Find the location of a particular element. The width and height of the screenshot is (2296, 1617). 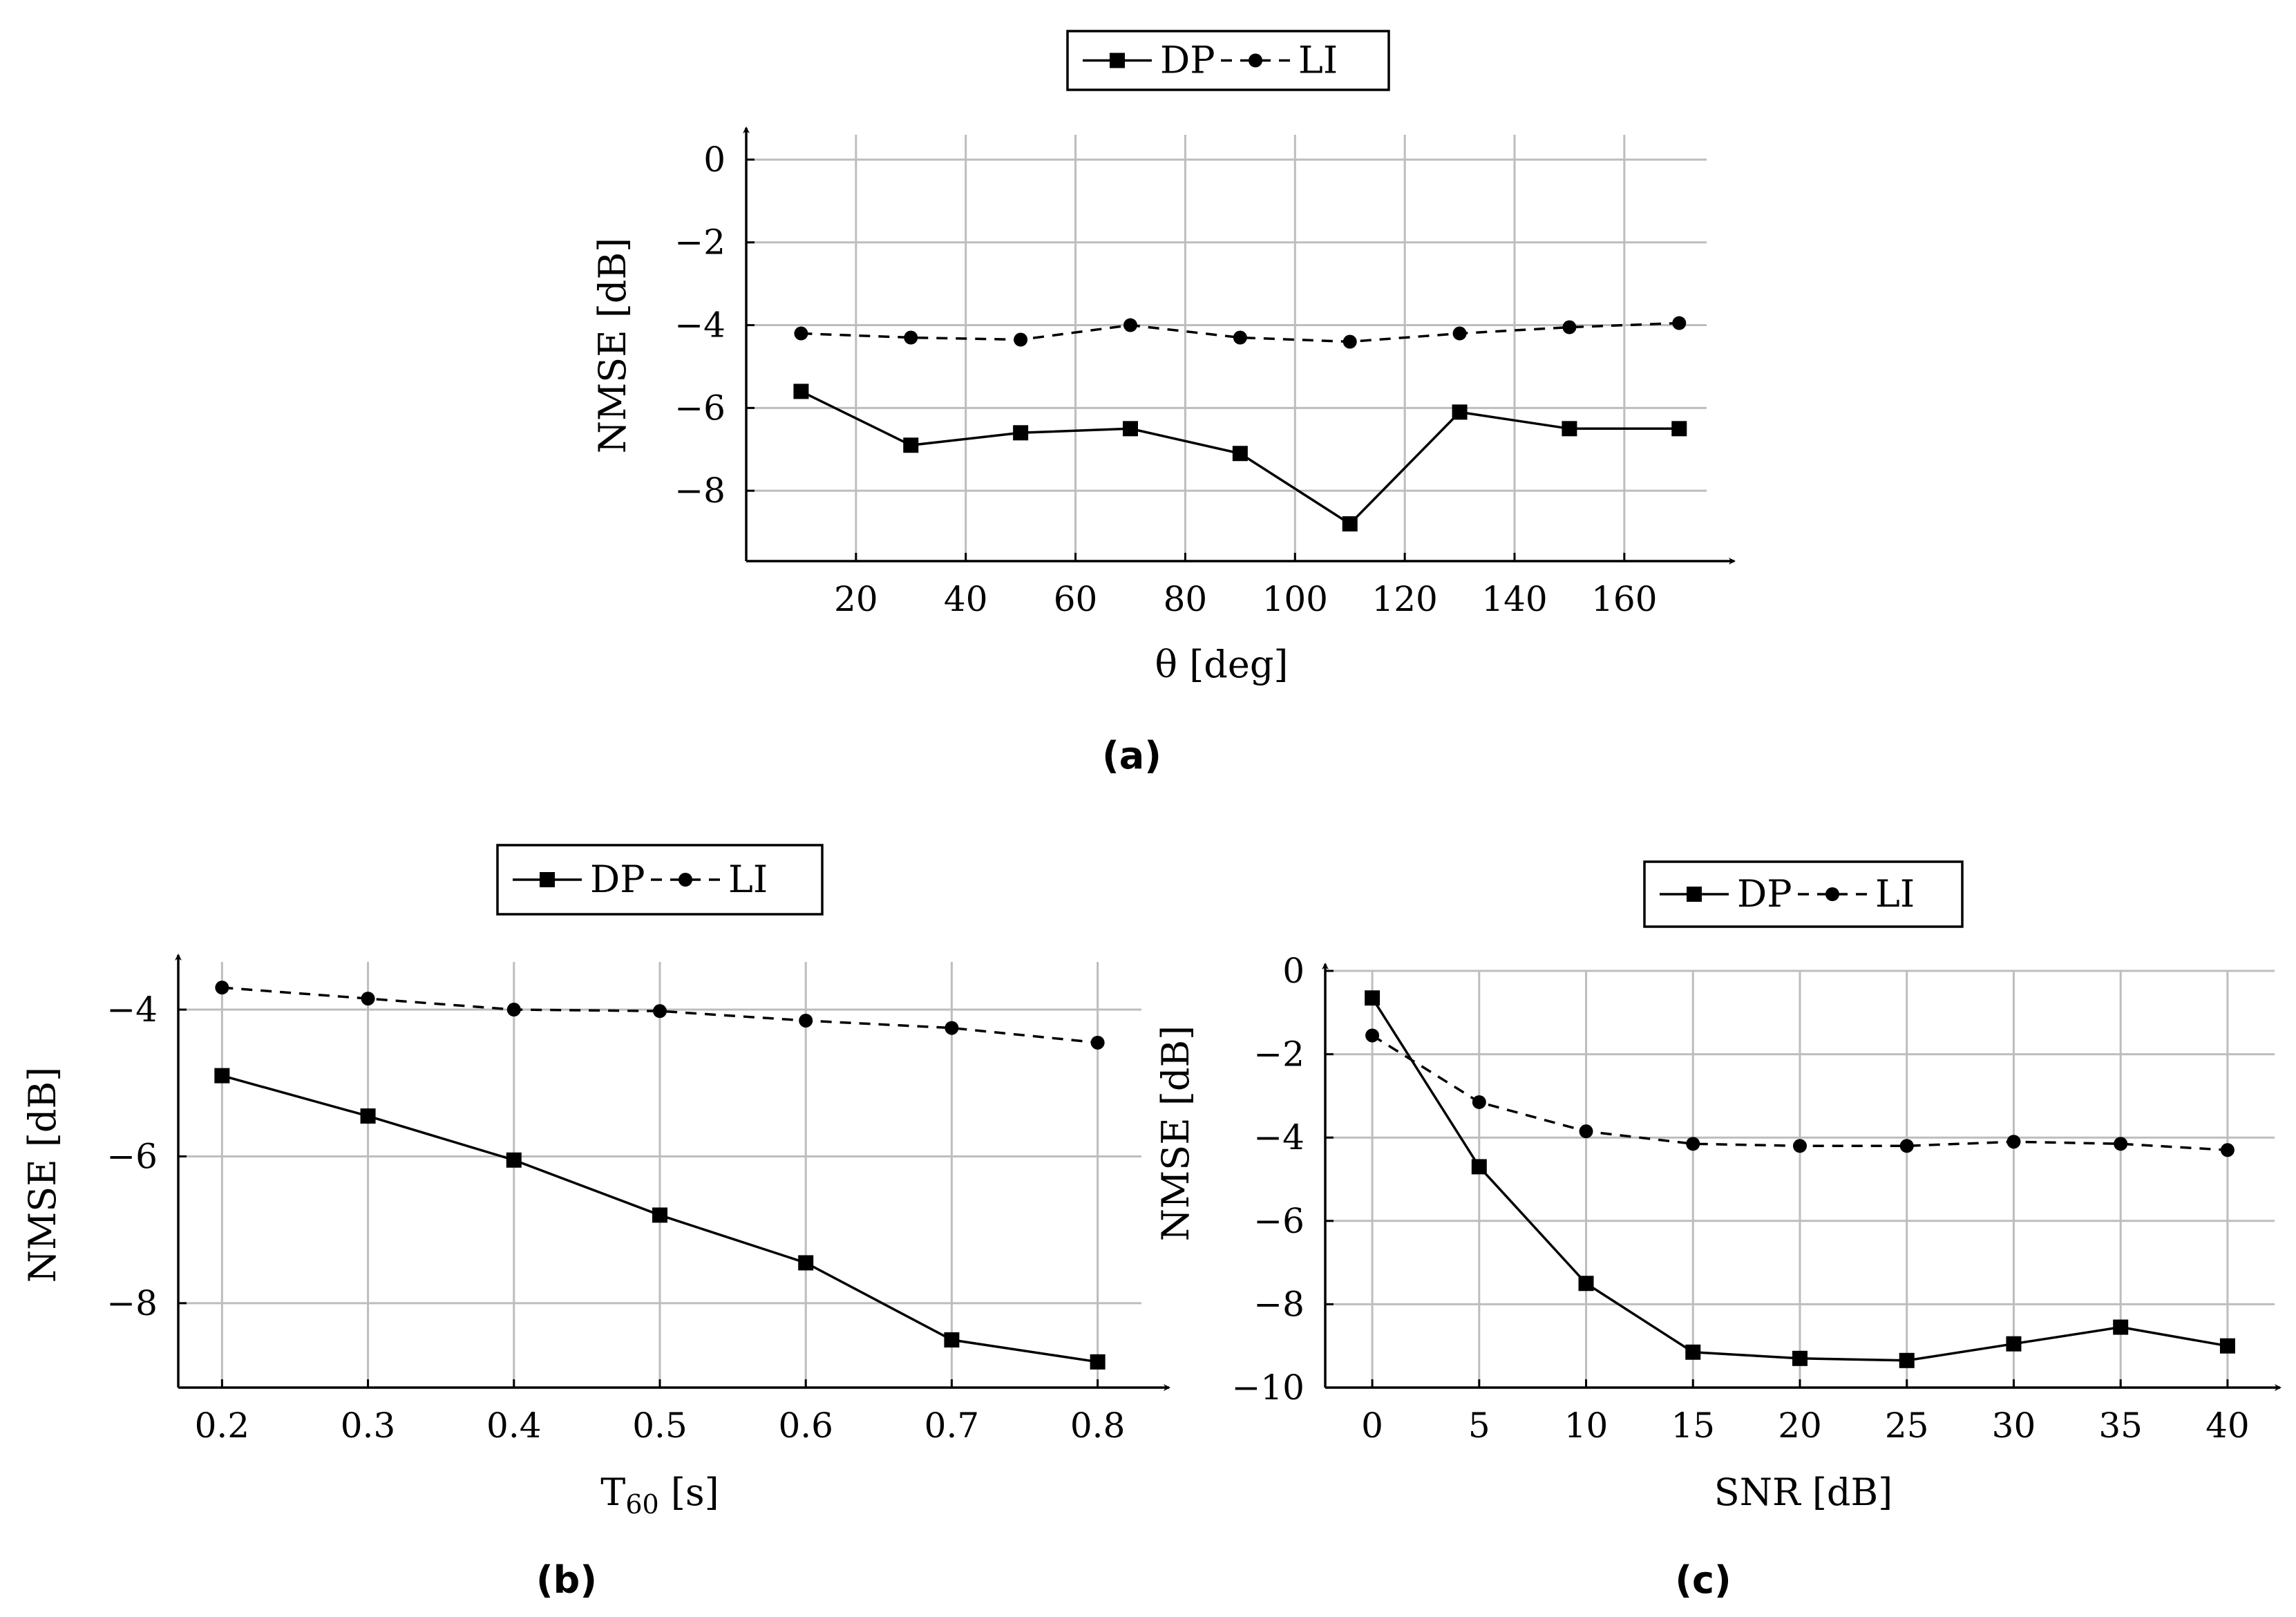

panel-c-xtick-label-5: 25 is located at coordinates (1907, 1426).